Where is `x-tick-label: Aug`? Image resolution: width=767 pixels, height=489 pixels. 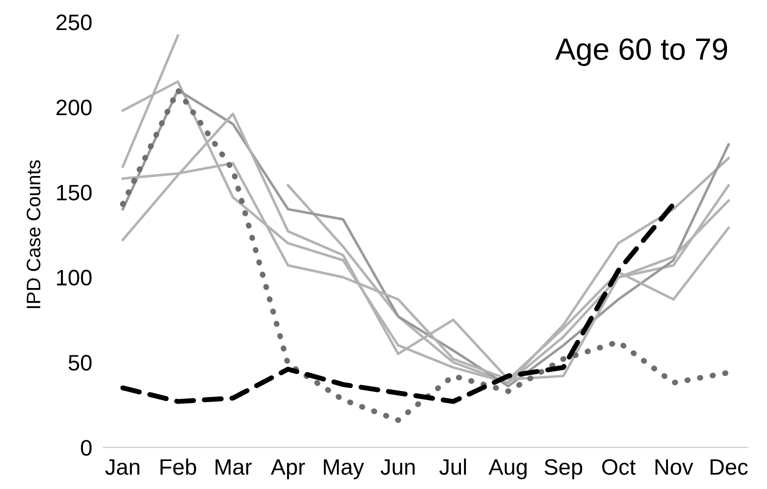 x-tick-label: Aug is located at coordinates (507, 469).